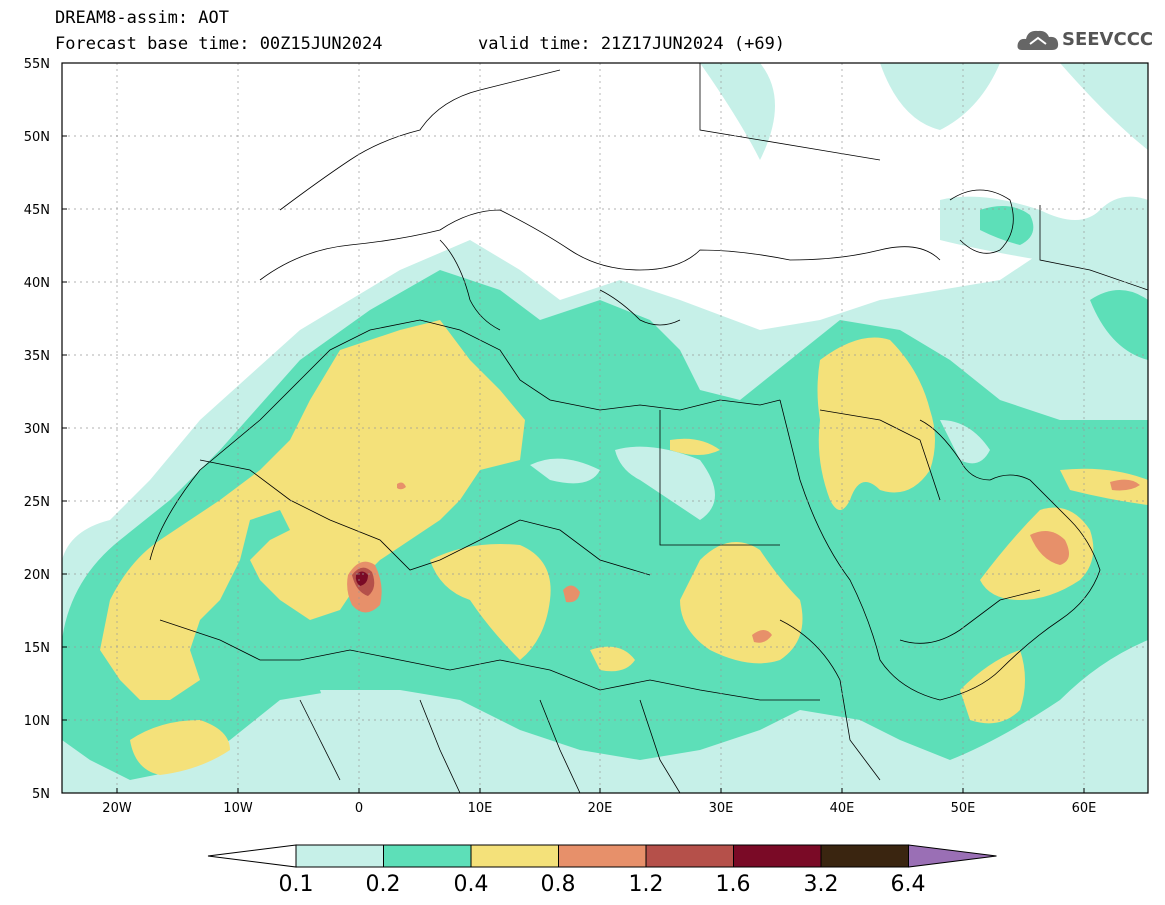 This screenshot has width=1165, height=905. I want to click on lat-label-40n: 40N, so click(37, 283).